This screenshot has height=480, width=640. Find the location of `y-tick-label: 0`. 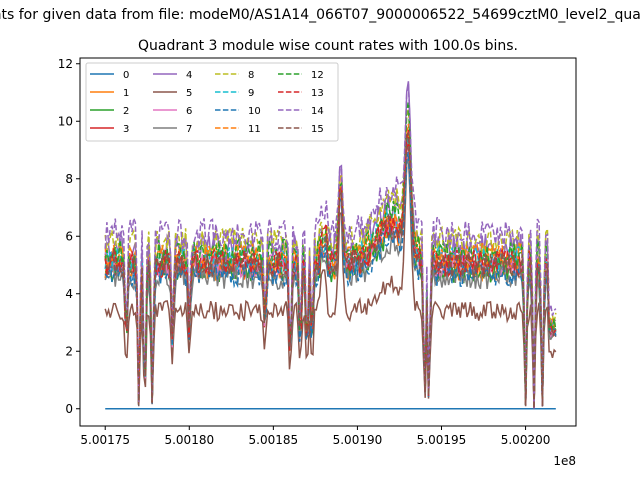

y-tick-label: 0 is located at coordinates (69, 409).